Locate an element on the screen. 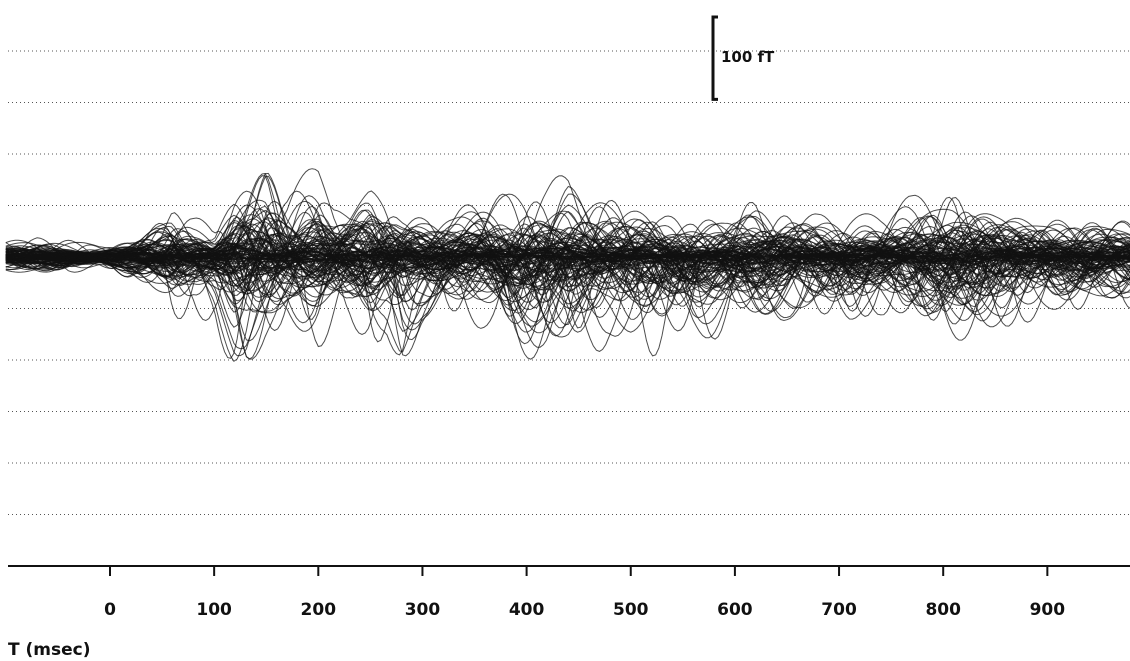 The height and width of the screenshot is (661, 1130). x-tick-label: 400 is located at coordinates (527, 610).